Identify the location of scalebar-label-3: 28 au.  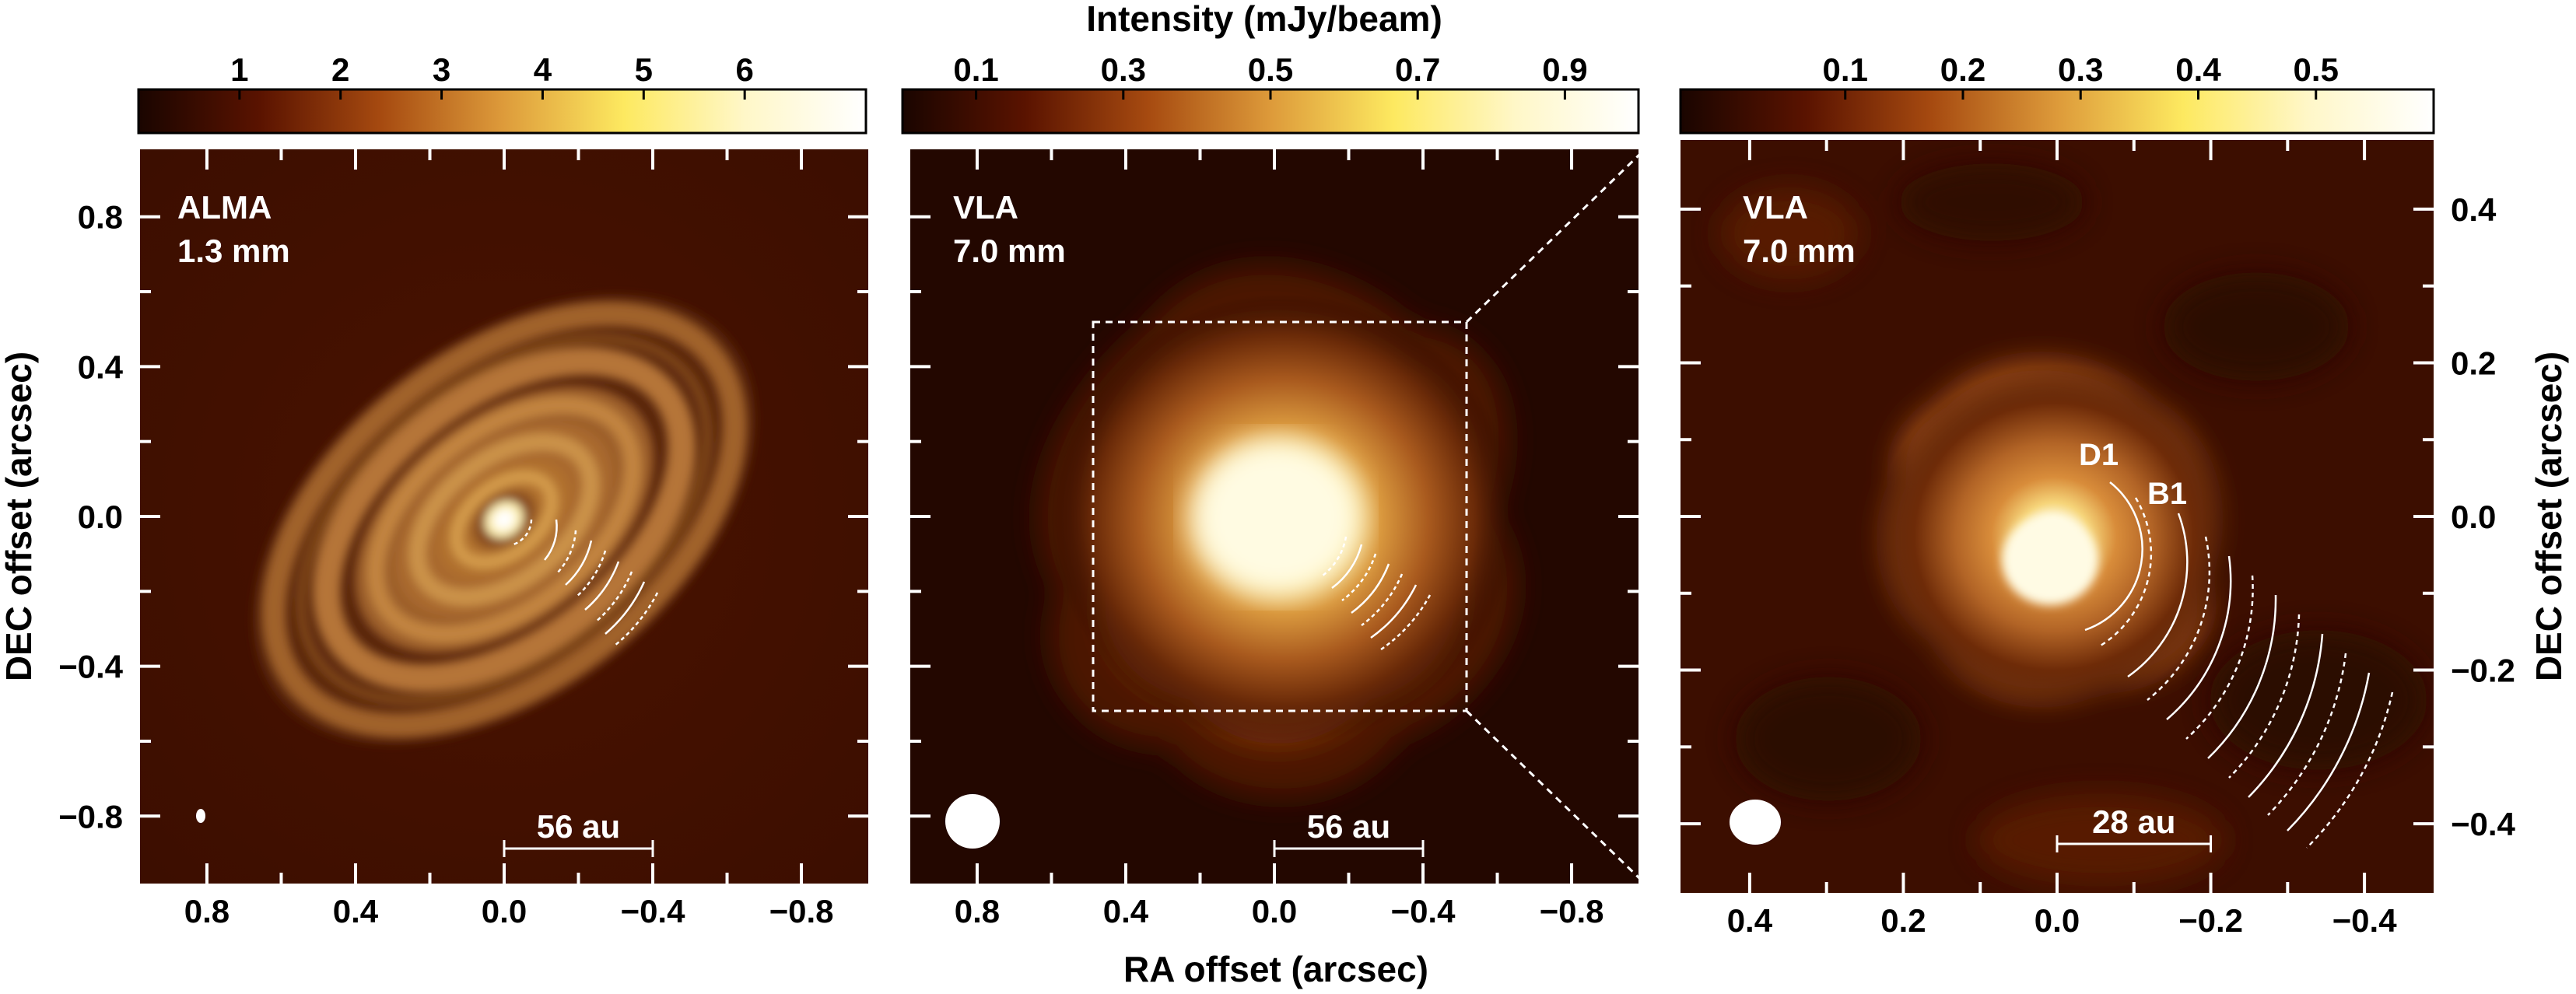
(2133, 822).